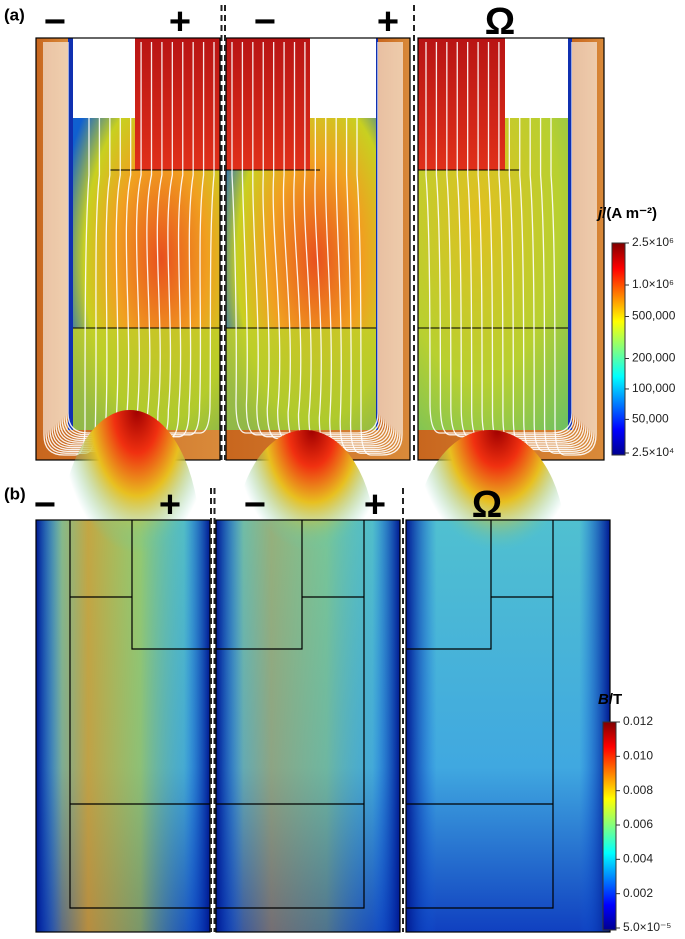  I want to click on panel-label: (a), so click(14, 14).